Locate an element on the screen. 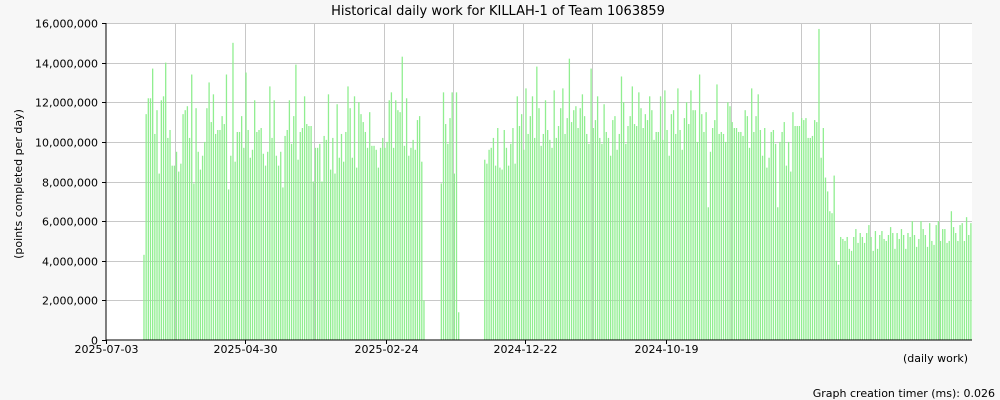 The height and width of the screenshot is (400, 1000). x-tick-label: 2025-04-30 is located at coordinates (246, 349).